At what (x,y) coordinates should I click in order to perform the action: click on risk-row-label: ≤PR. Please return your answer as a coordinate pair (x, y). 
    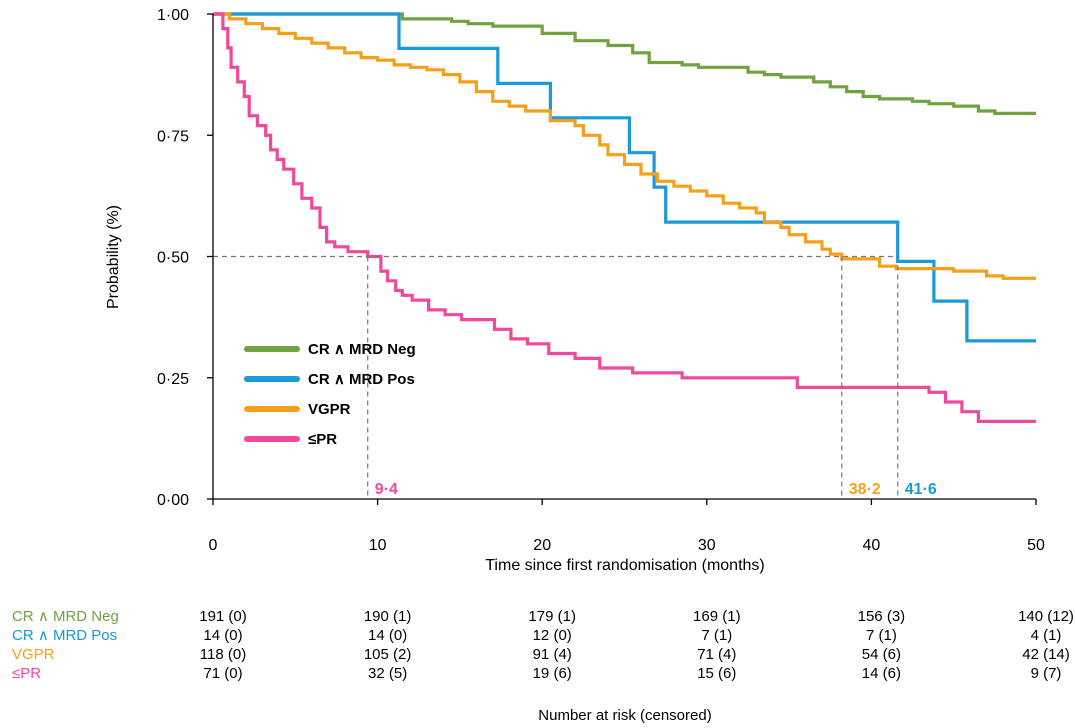
    Looking at the image, I should click on (26, 673).